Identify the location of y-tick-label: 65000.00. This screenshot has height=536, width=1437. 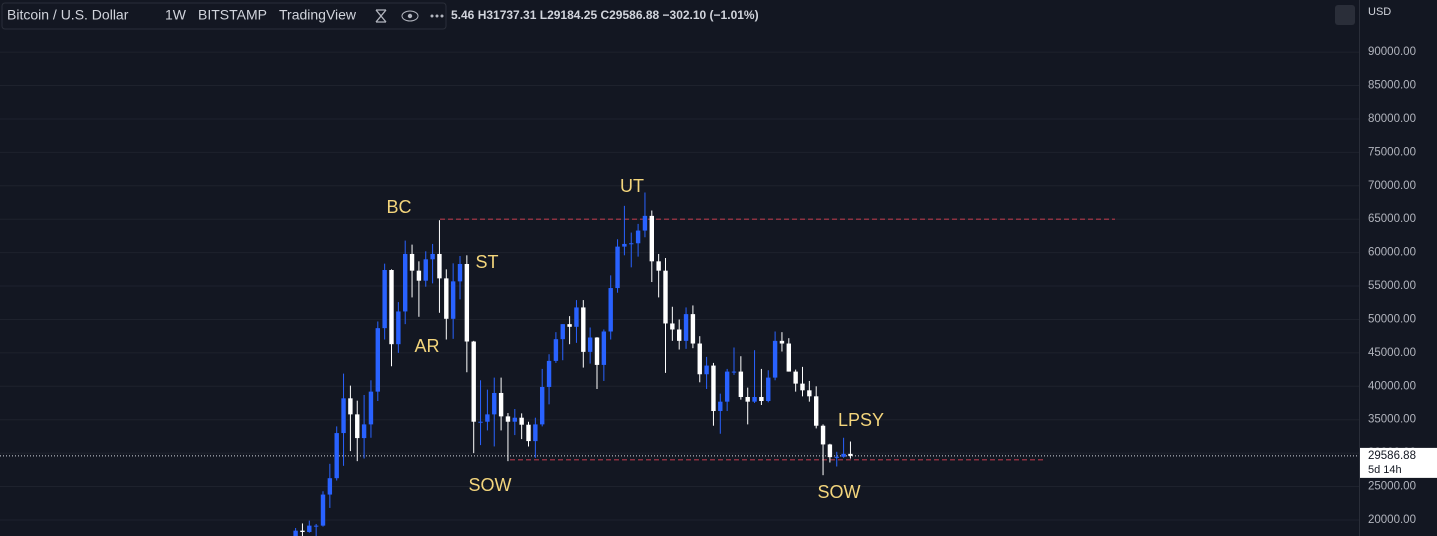
(1392, 219).